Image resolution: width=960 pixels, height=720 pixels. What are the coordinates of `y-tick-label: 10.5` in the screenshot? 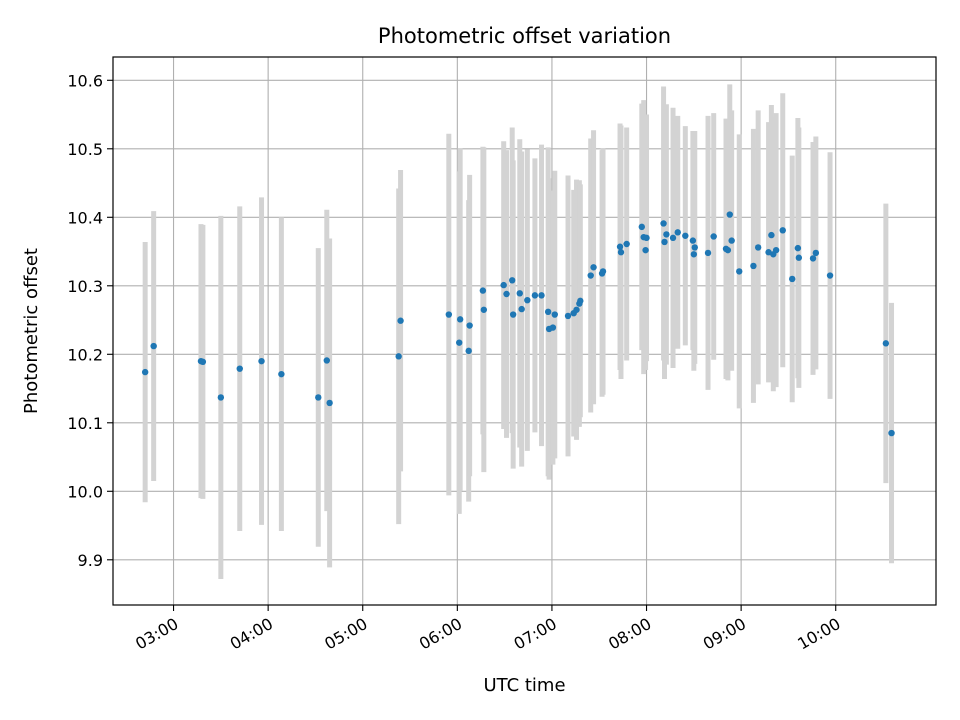 It's located at (85, 149).